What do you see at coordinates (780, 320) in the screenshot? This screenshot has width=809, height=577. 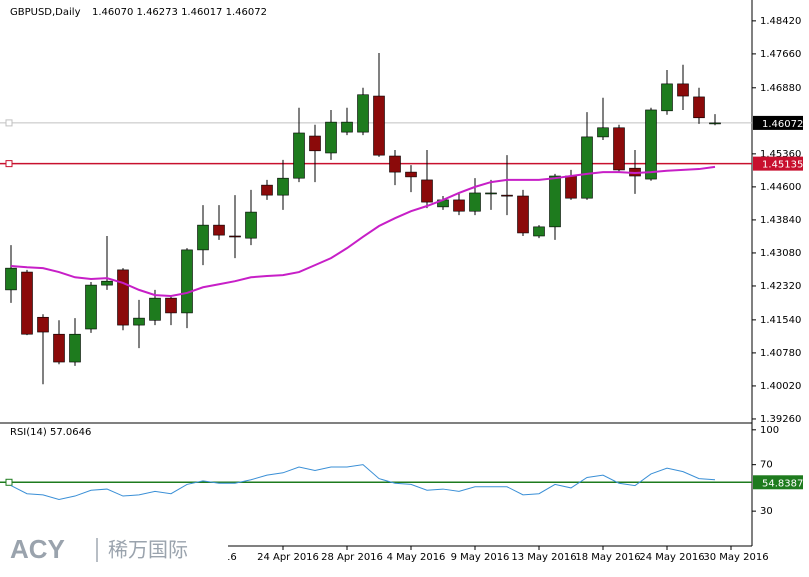 I see `y-tick-label: 1.41540` at bounding box center [780, 320].